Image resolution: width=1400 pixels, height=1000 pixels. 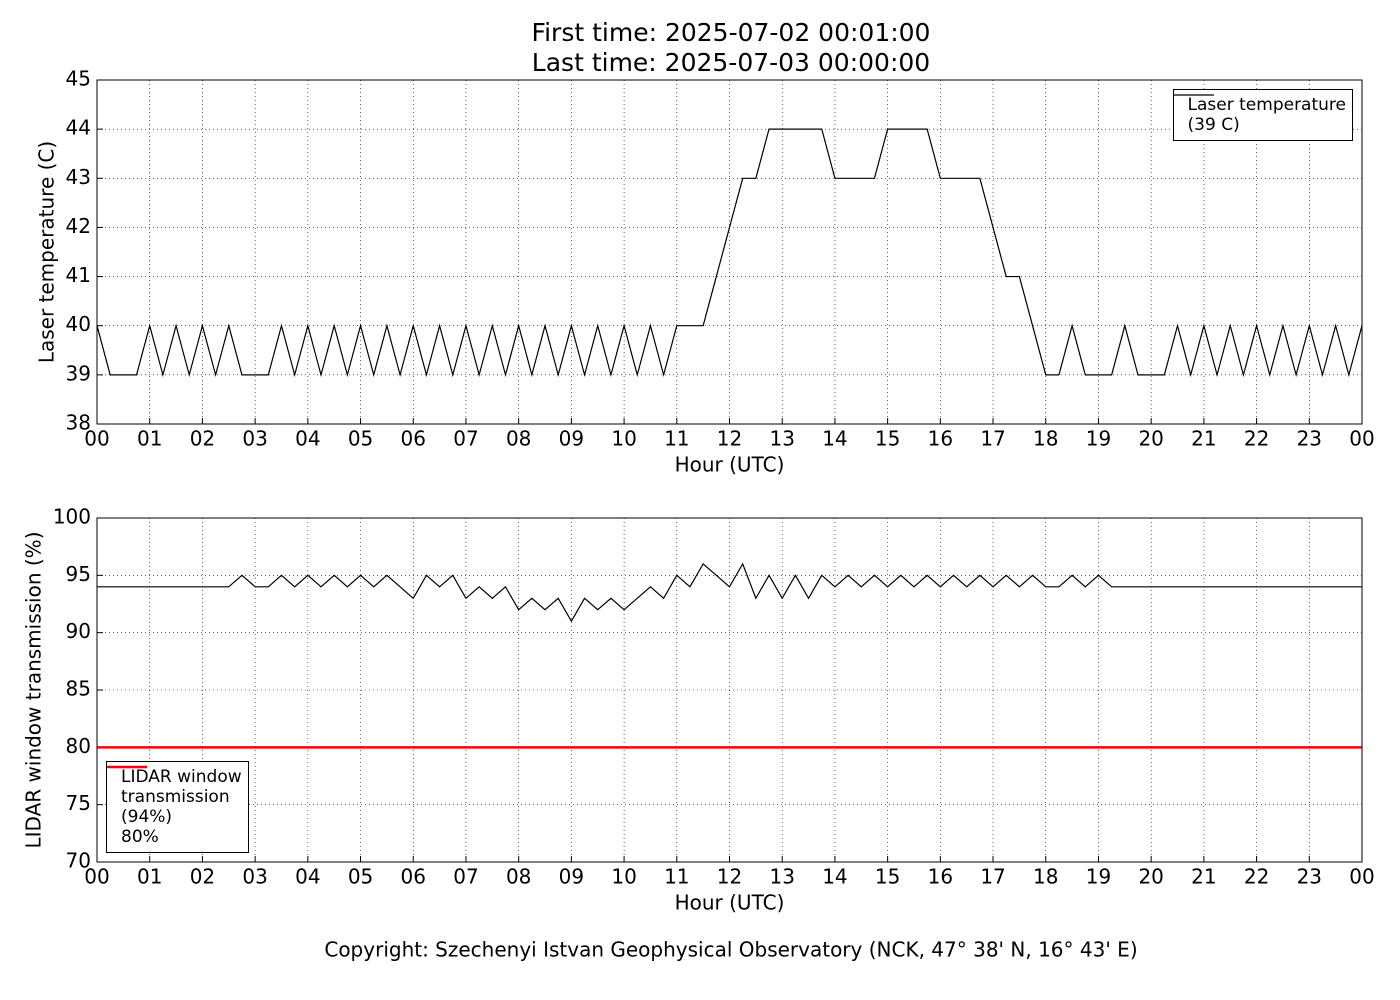 What do you see at coordinates (78, 631) in the screenshot?
I see `y-tick-label: 90` at bounding box center [78, 631].